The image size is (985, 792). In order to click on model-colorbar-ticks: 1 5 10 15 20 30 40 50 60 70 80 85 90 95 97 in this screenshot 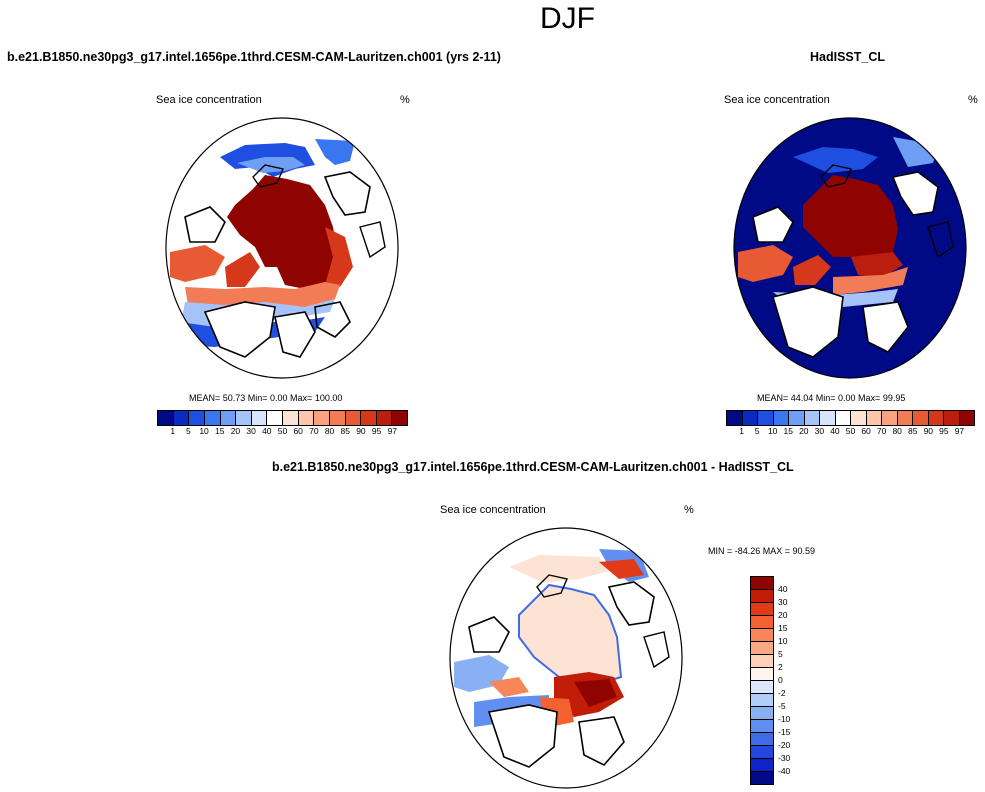, I will do `click(282, 432)`.